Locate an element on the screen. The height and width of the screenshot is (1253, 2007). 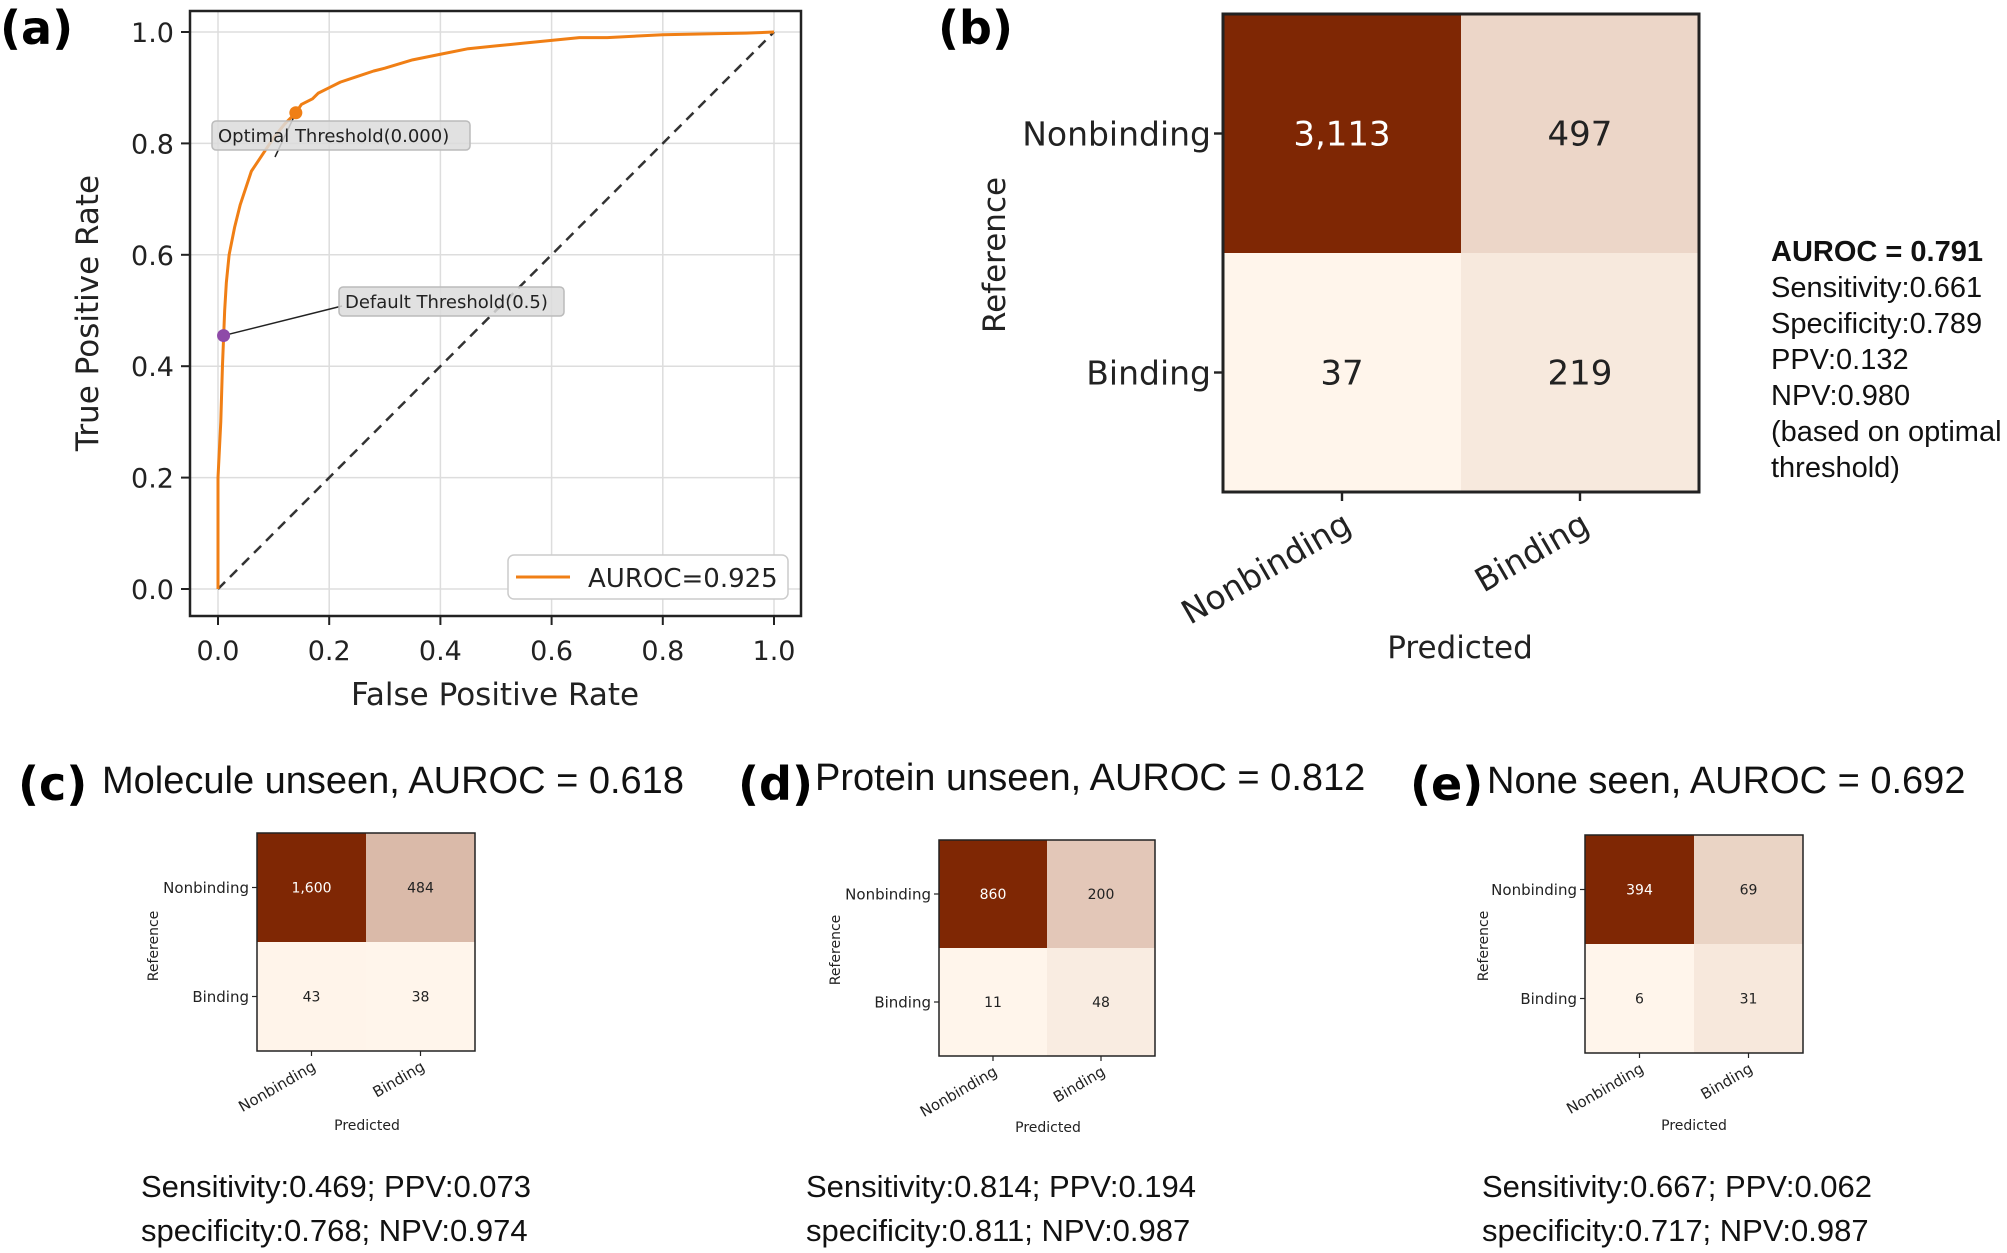
e-cells: 394 69 6 31 is located at coordinates (1694, 944).